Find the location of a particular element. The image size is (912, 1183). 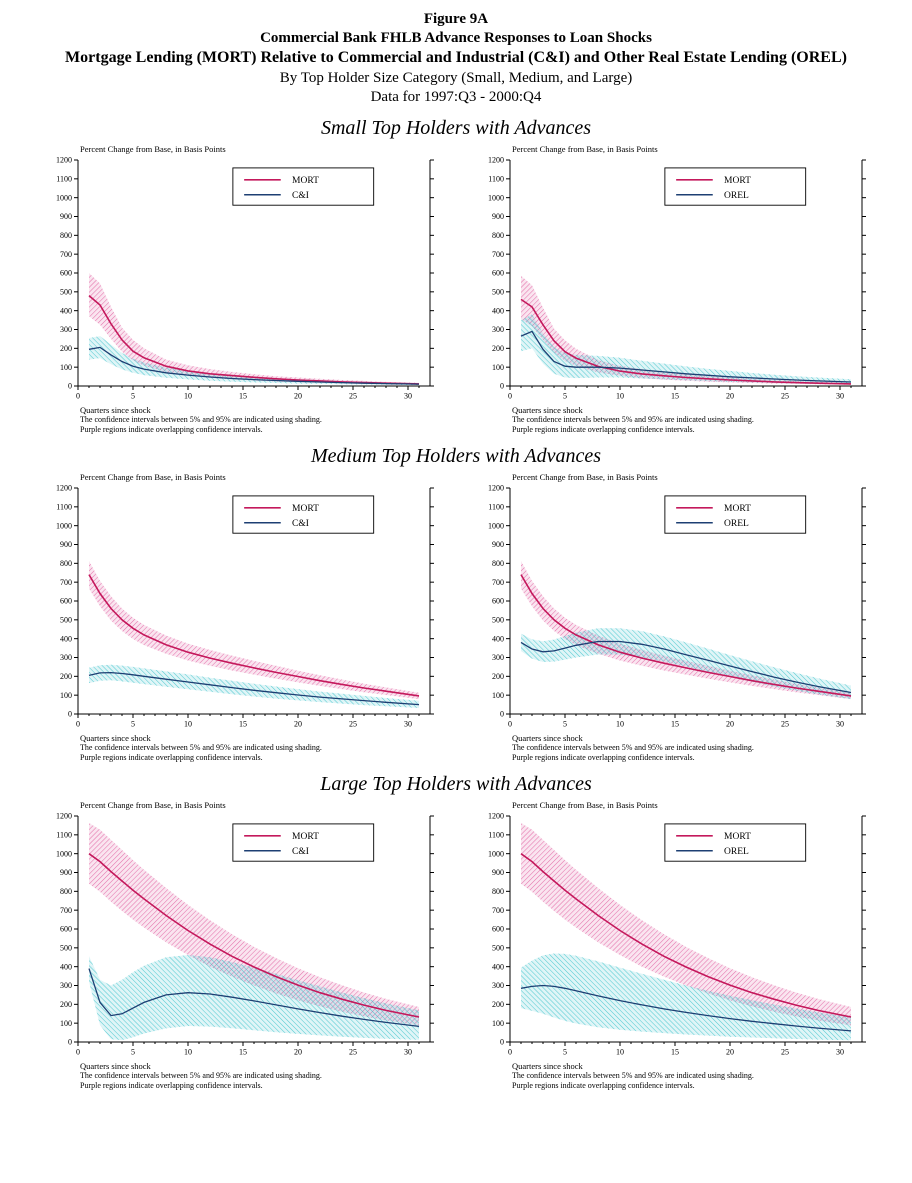

legend-box is located at coordinates (303, 842).